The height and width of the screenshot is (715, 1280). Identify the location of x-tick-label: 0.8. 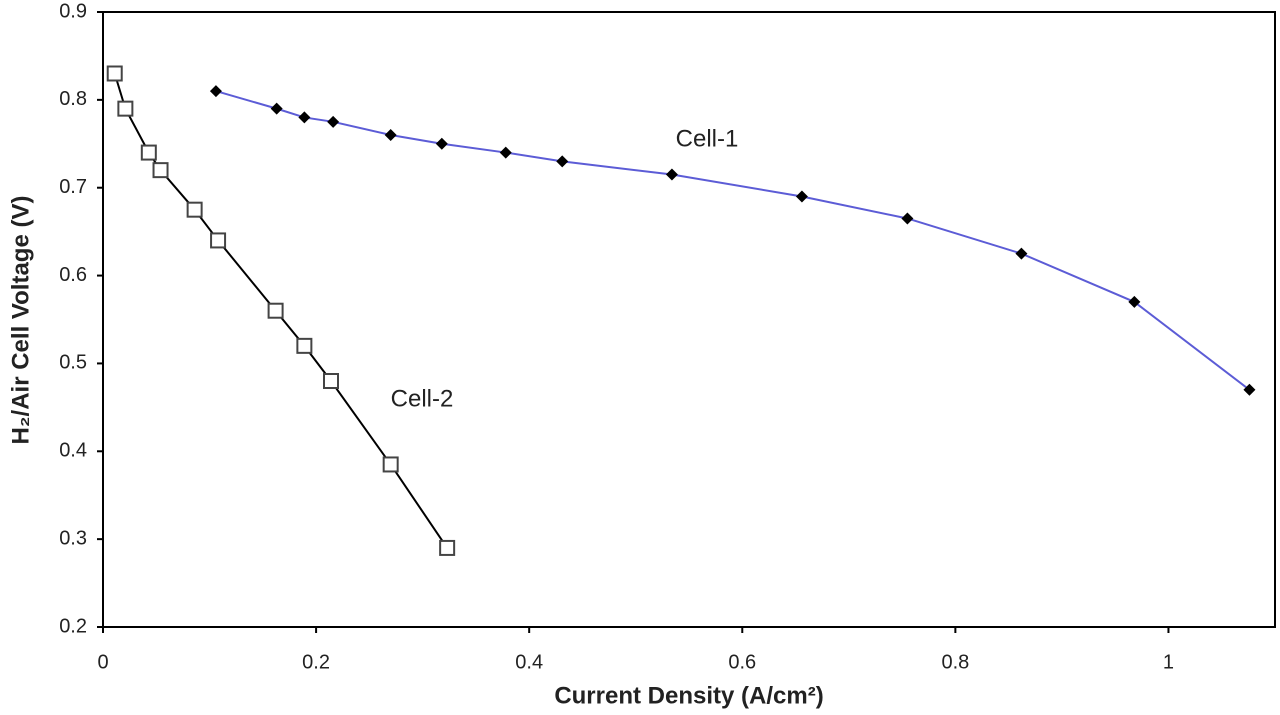
(955, 662).